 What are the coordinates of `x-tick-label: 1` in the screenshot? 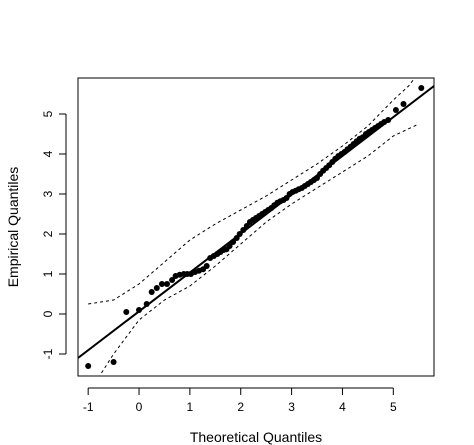 It's located at (190, 407).